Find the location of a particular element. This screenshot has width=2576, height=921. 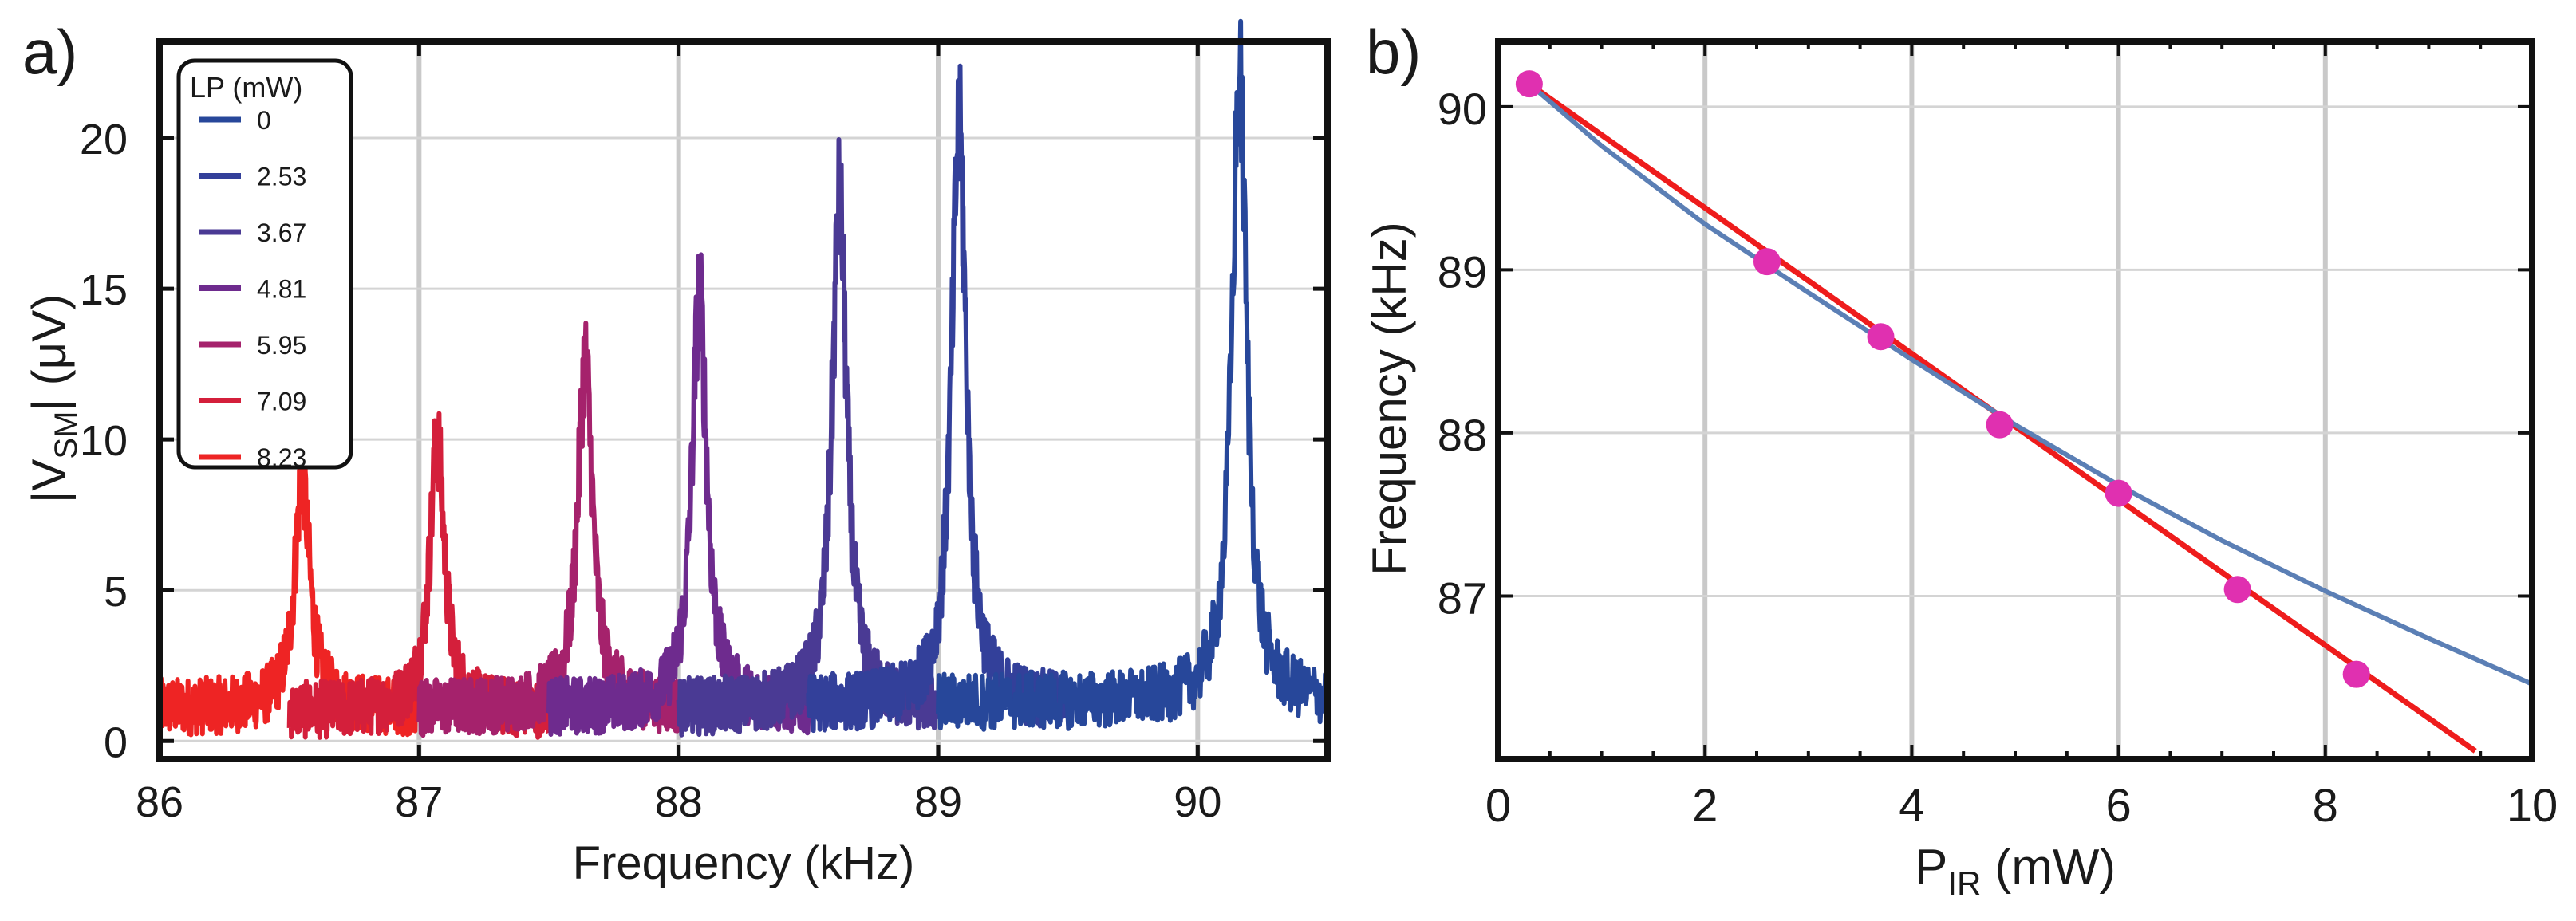

panel-b-x-tick-label: 4 is located at coordinates (1912, 806).